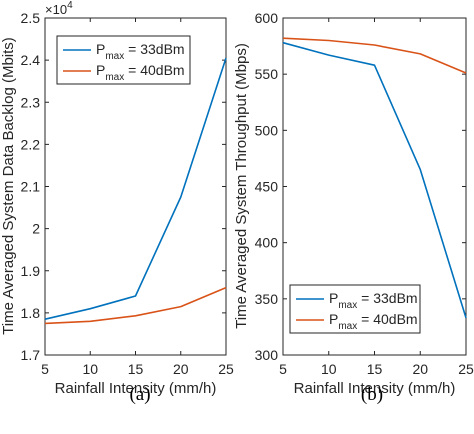 The width and height of the screenshot is (474, 434). Describe the element at coordinates (59, 8) in the screenshot. I see `y-axis-multiplier: ×10⁴` at that location.